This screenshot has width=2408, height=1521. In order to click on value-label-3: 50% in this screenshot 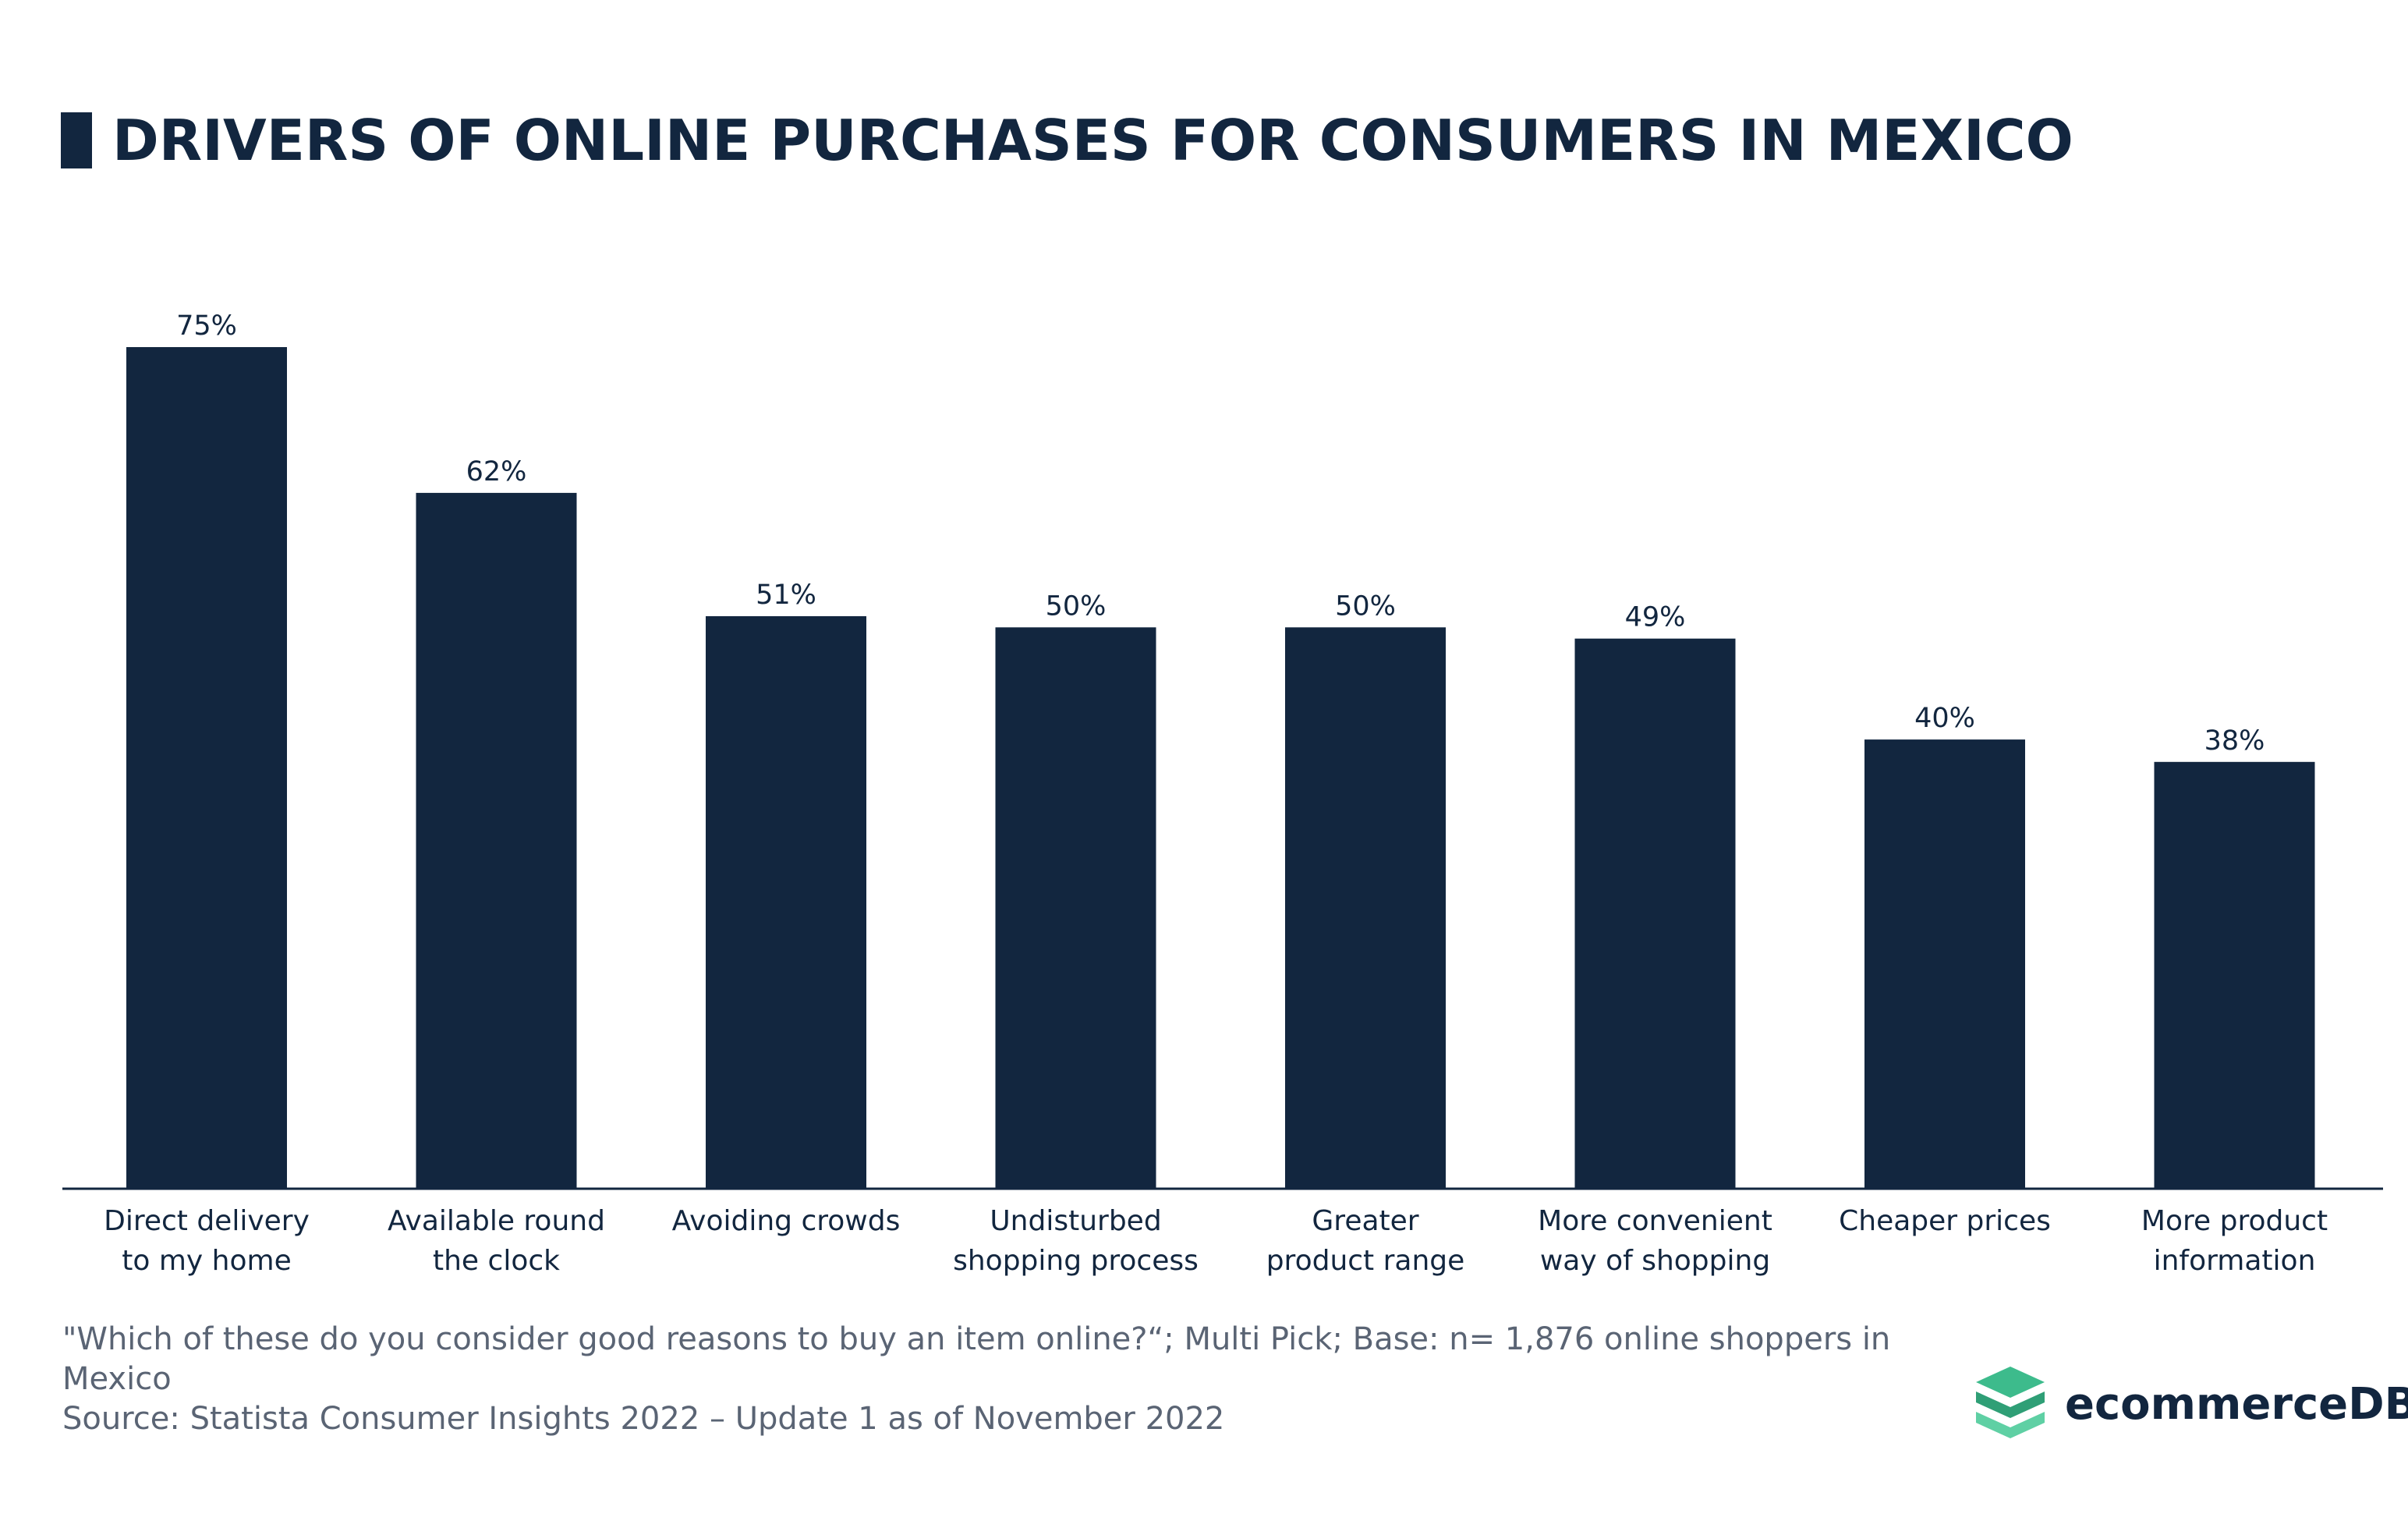, I will do `click(1076, 606)`.